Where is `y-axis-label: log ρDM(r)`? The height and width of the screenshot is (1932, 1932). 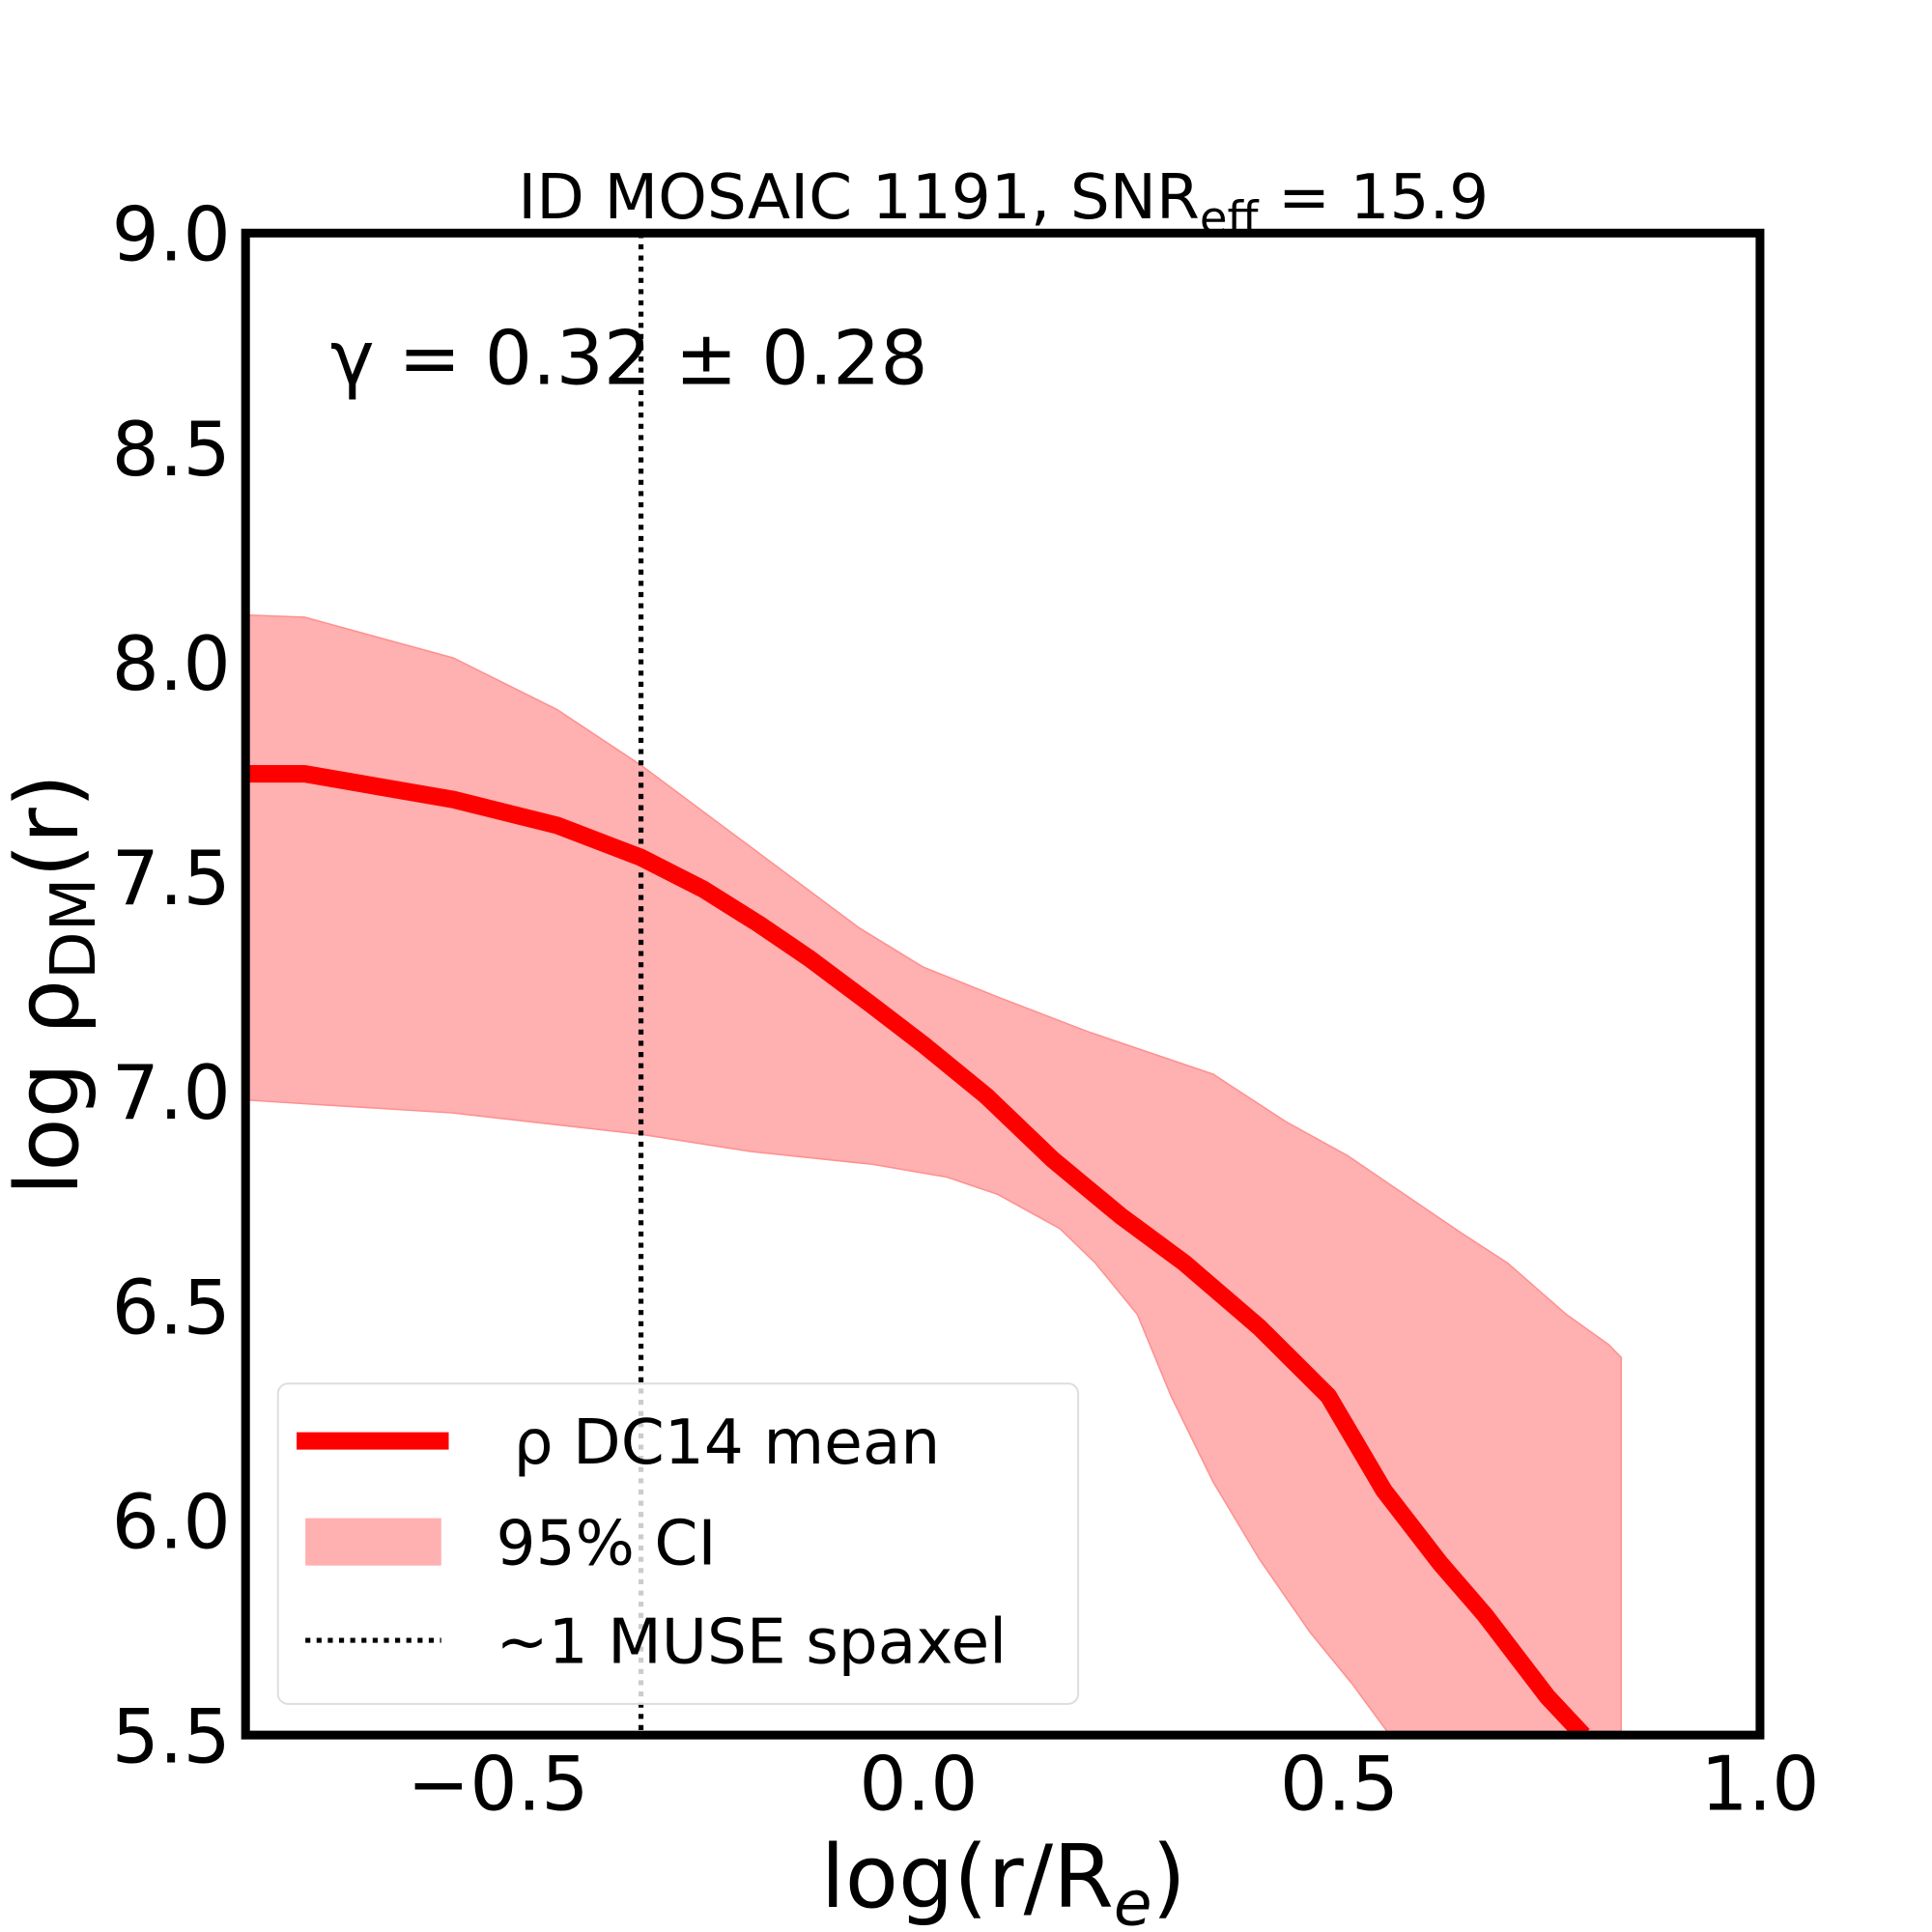 y-axis-label: log ρDM(r) is located at coordinates (55, 985).